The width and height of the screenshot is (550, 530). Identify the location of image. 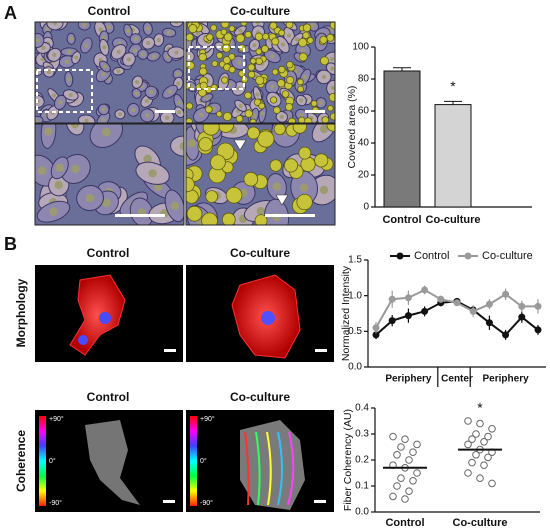
(260, 313).